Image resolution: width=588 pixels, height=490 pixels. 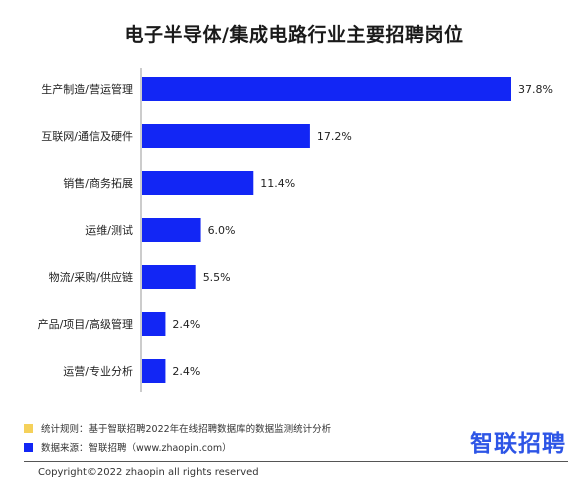 What do you see at coordinates (217, 277) in the screenshot?
I see `value-label: 5.5%` at bounding box center [217, 277].